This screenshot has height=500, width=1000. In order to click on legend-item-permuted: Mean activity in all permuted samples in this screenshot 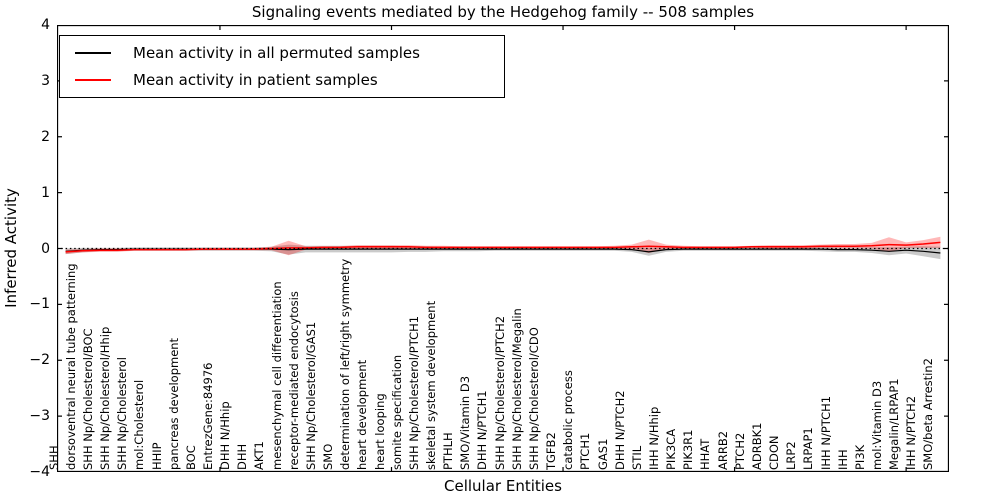, I will do `click(282, 53)`.